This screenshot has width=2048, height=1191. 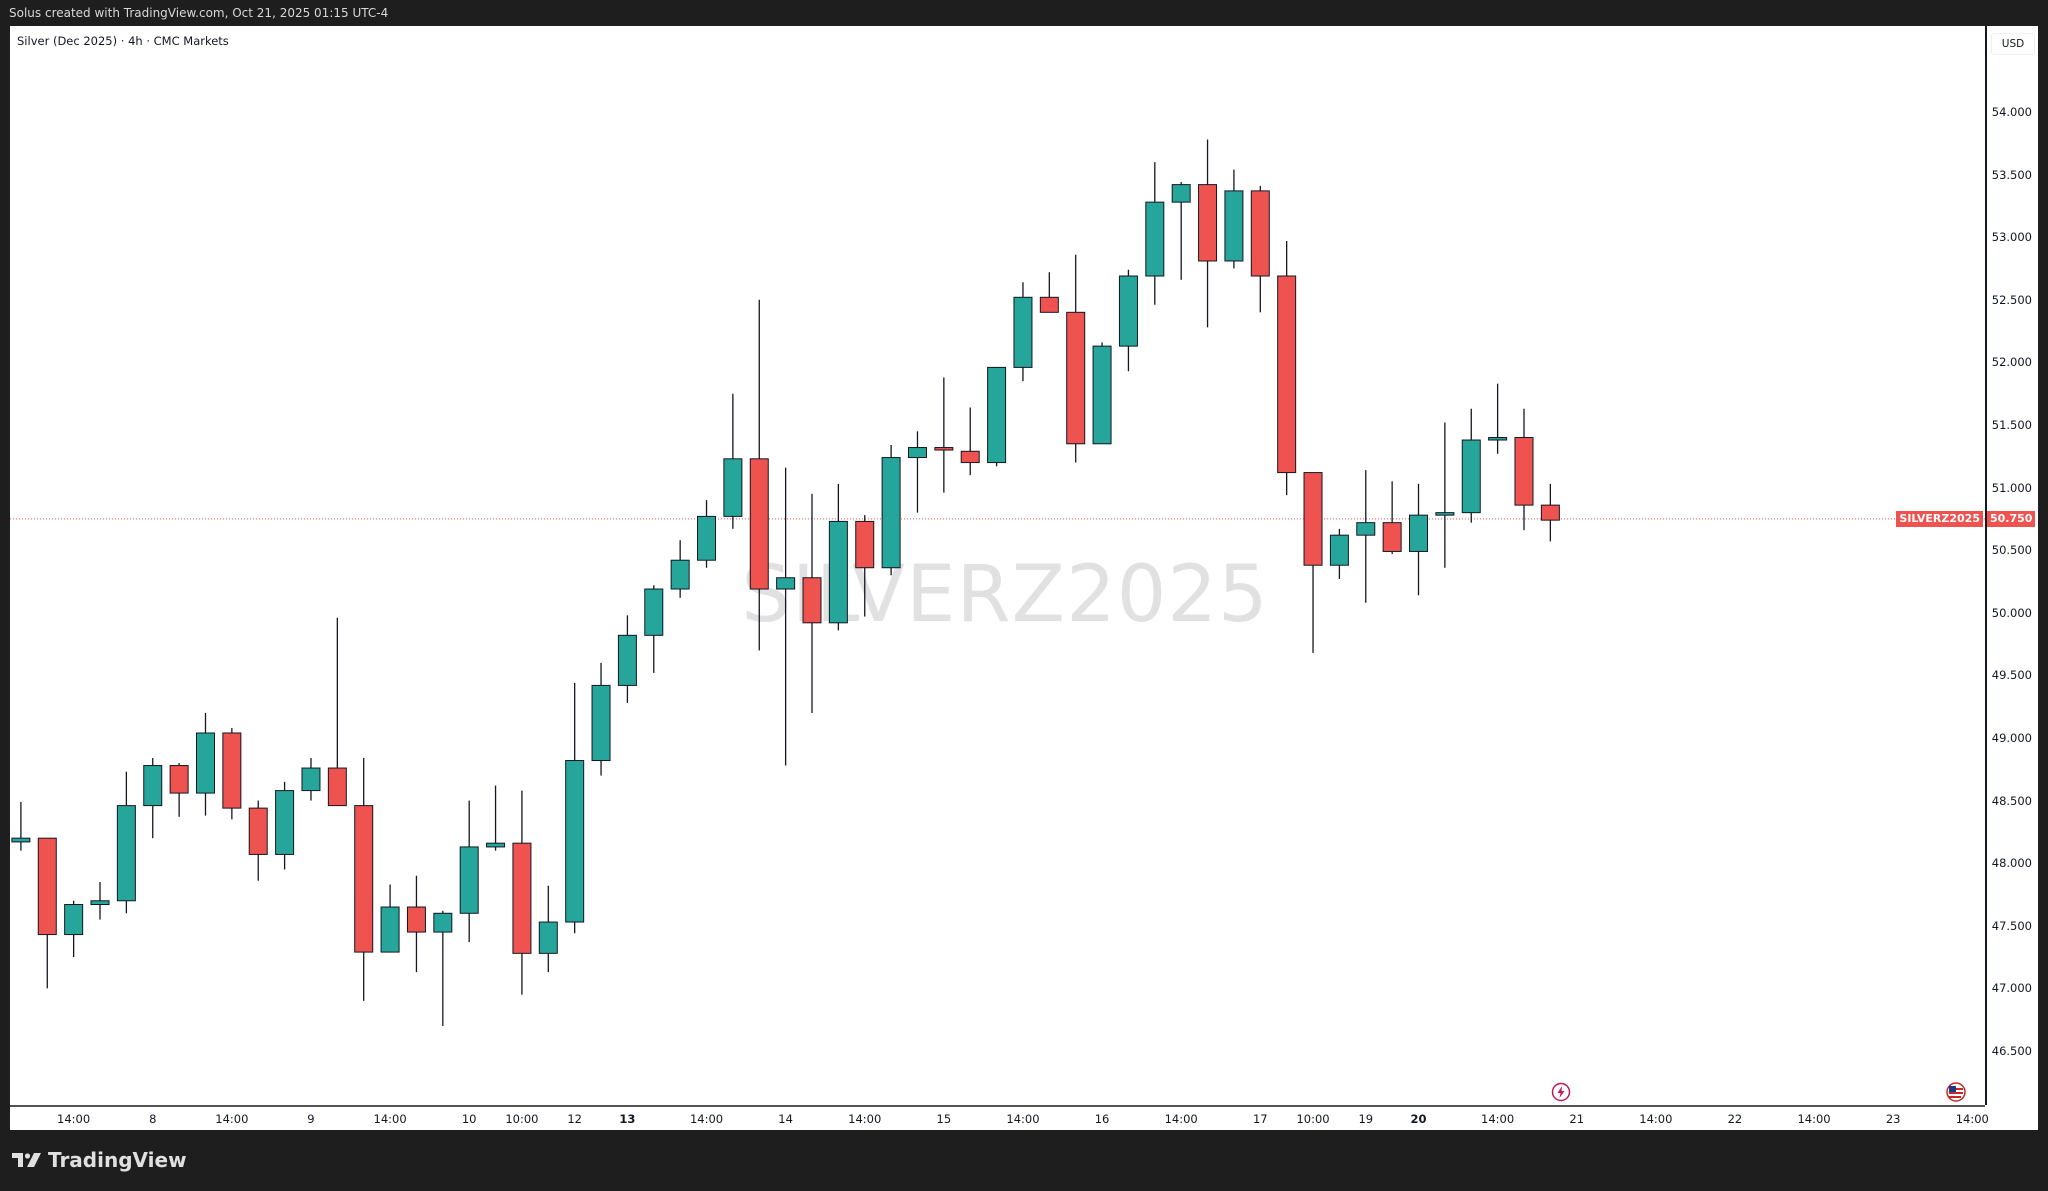 I want to click on chart-legend: Silver (Dec 2025) · 4h · CMC Markets, so click(x=123, y=41).